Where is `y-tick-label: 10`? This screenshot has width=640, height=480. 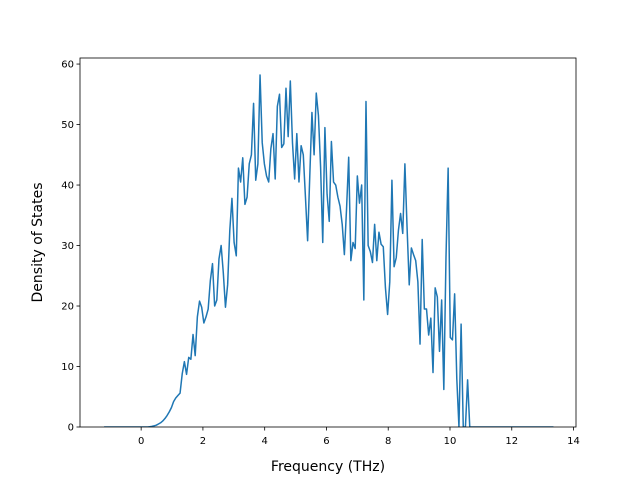 y-tick-label: 10 is located at coordinates (67, 367).